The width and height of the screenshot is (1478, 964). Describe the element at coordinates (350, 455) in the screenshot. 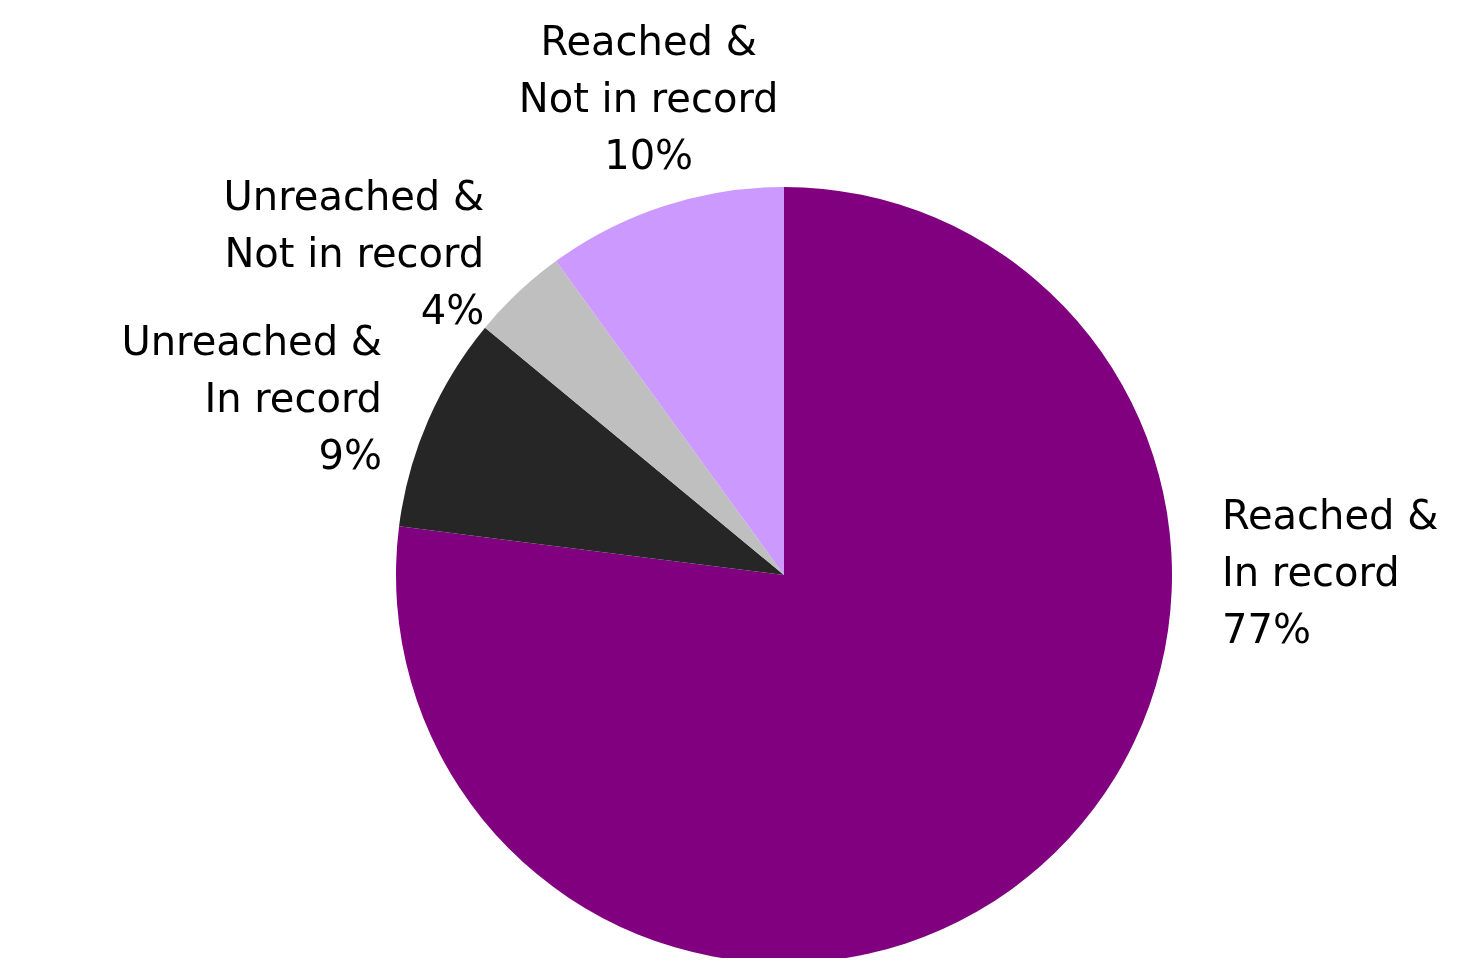

I see `data-label: 9%` at that location.